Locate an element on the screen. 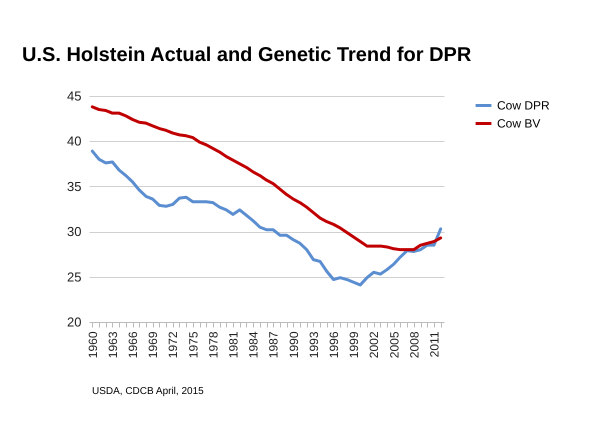 The height and width of the screenshot is (446, 603). x-tick-label: 1969 is located at coordinates (153, 344).